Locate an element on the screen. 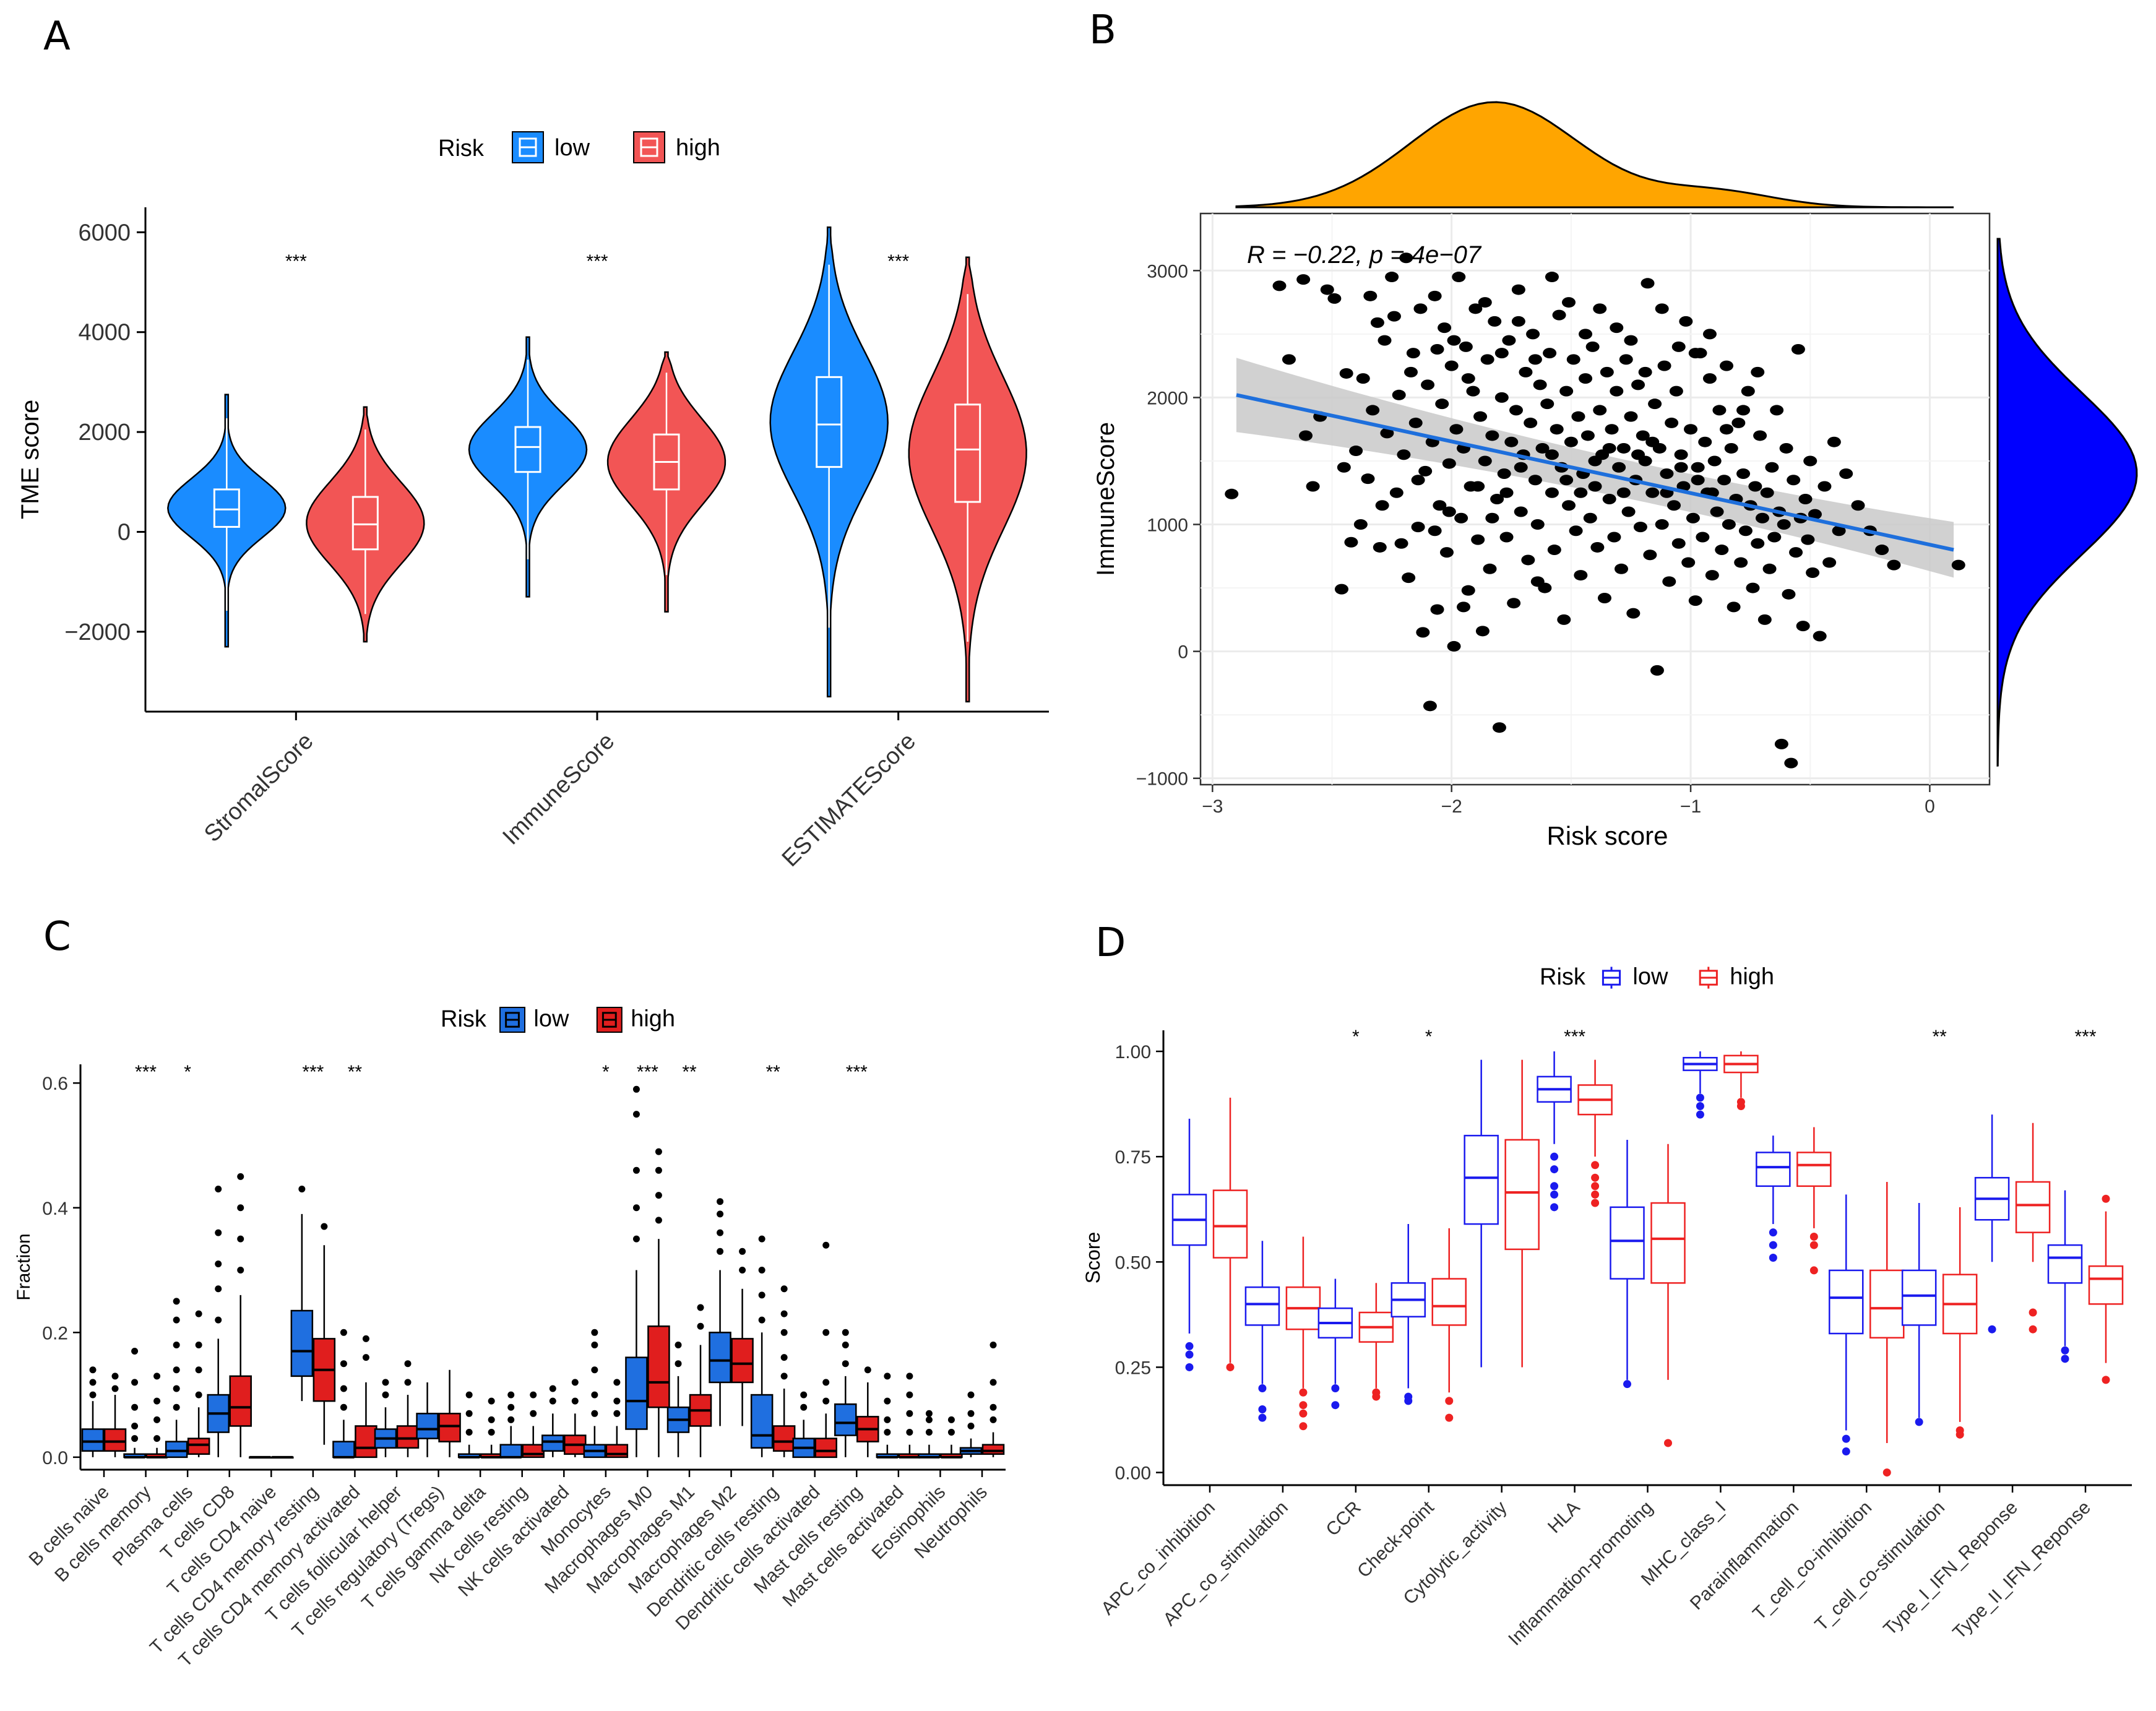 The height and width of the screenshot is (1711, 2156). box-high-APC_co_inhibition is located at coordinates (1230, 1234).